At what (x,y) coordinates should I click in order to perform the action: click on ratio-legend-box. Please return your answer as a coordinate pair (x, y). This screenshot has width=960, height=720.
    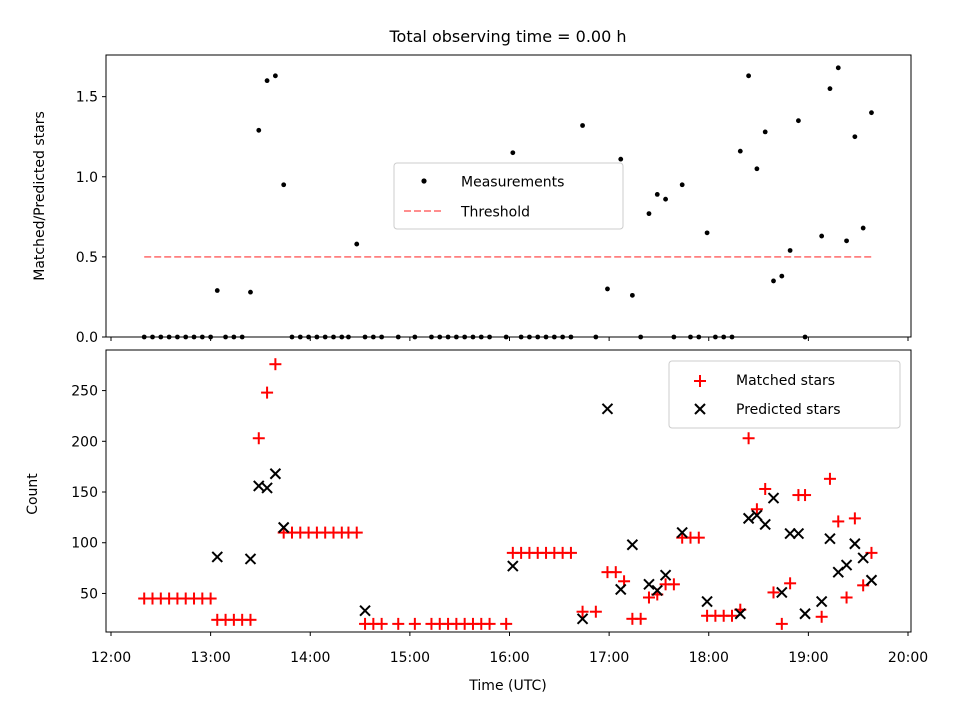
    Looking at the image, I should click on (508, 196).